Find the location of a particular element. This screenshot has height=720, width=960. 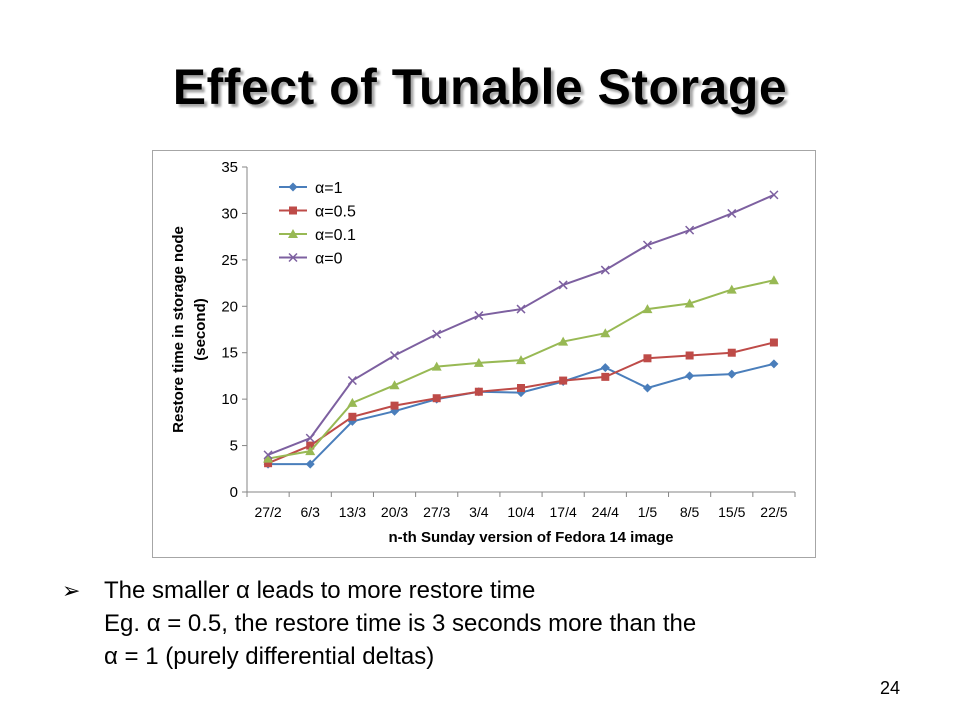

bullet-text-3: α = 1 (purely differential deltas) is located at coordinates (269, 656).